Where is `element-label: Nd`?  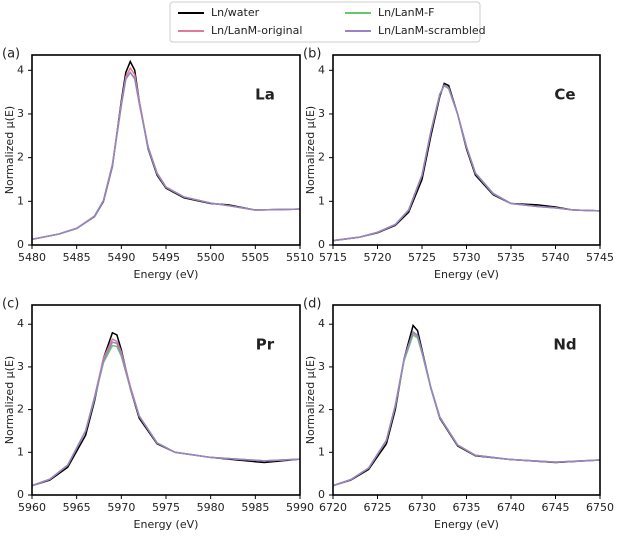
element-label: Nd is located at coordinates (564, 345).